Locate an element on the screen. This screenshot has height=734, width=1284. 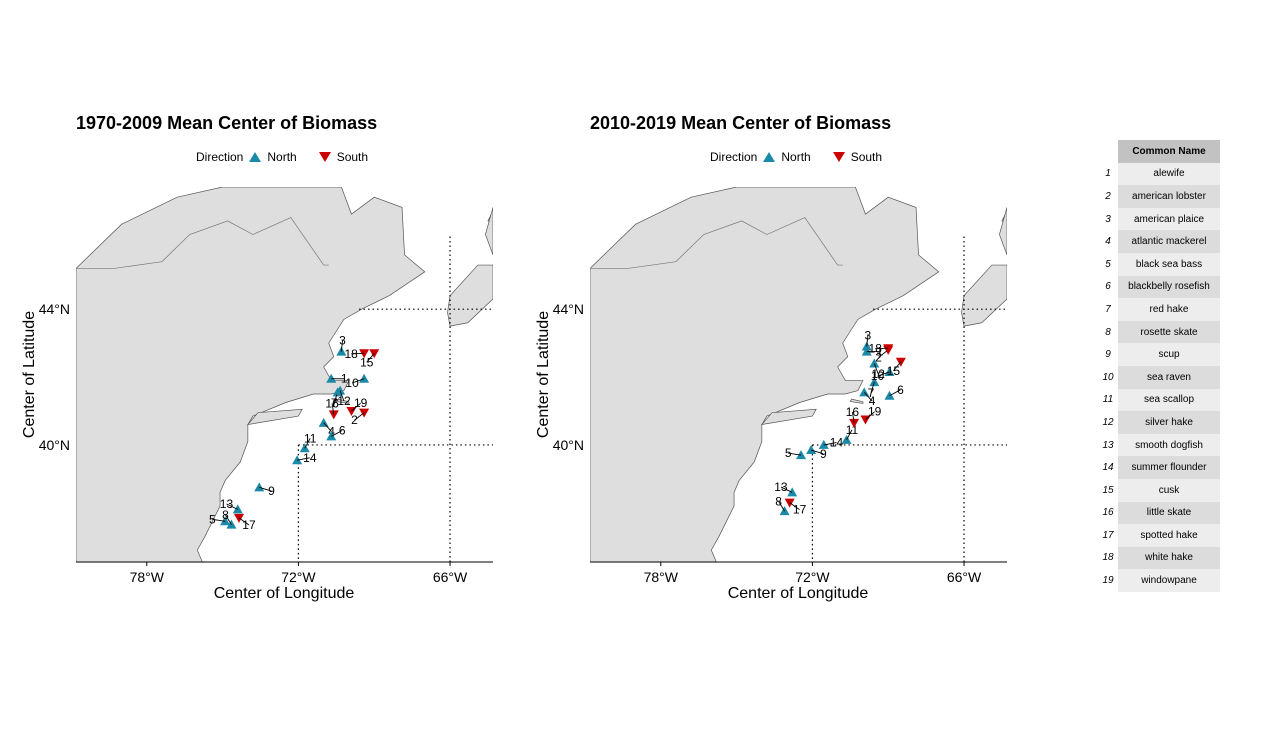
point-label: 10 is located at coordinates (878, 376).